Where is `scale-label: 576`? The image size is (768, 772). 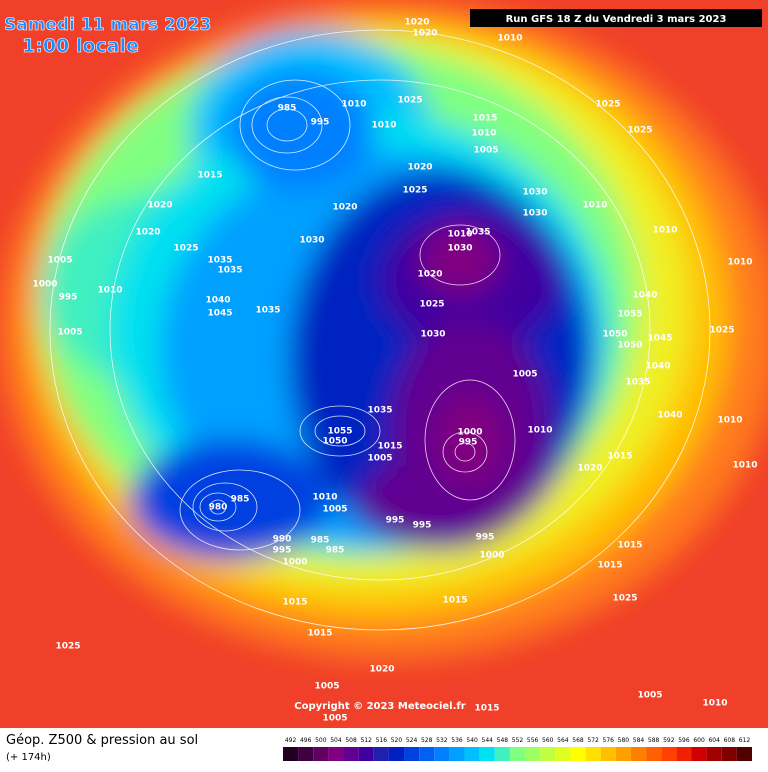
scale-label: 576 is located at coordinates (609, 740).